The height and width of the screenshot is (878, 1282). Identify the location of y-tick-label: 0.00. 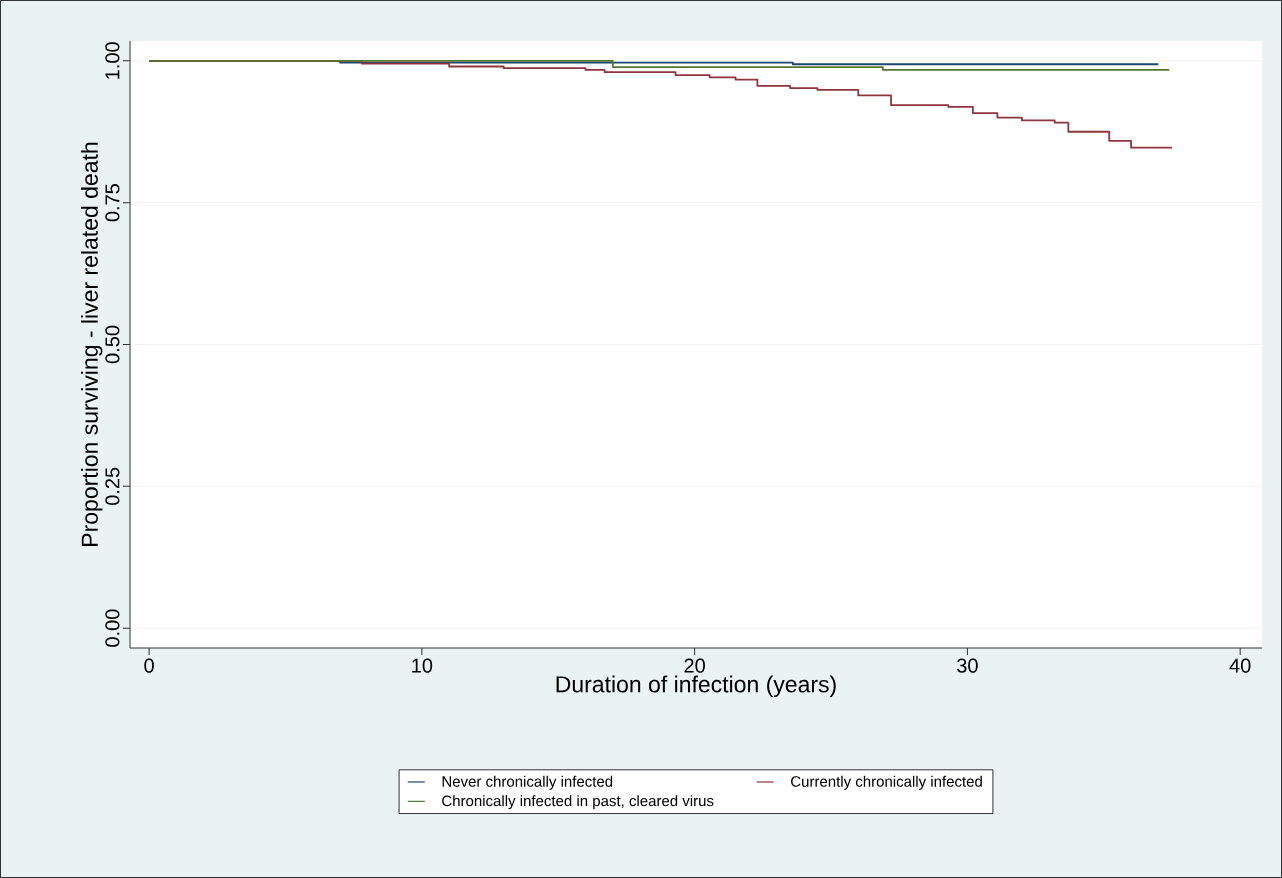
(112, 628).